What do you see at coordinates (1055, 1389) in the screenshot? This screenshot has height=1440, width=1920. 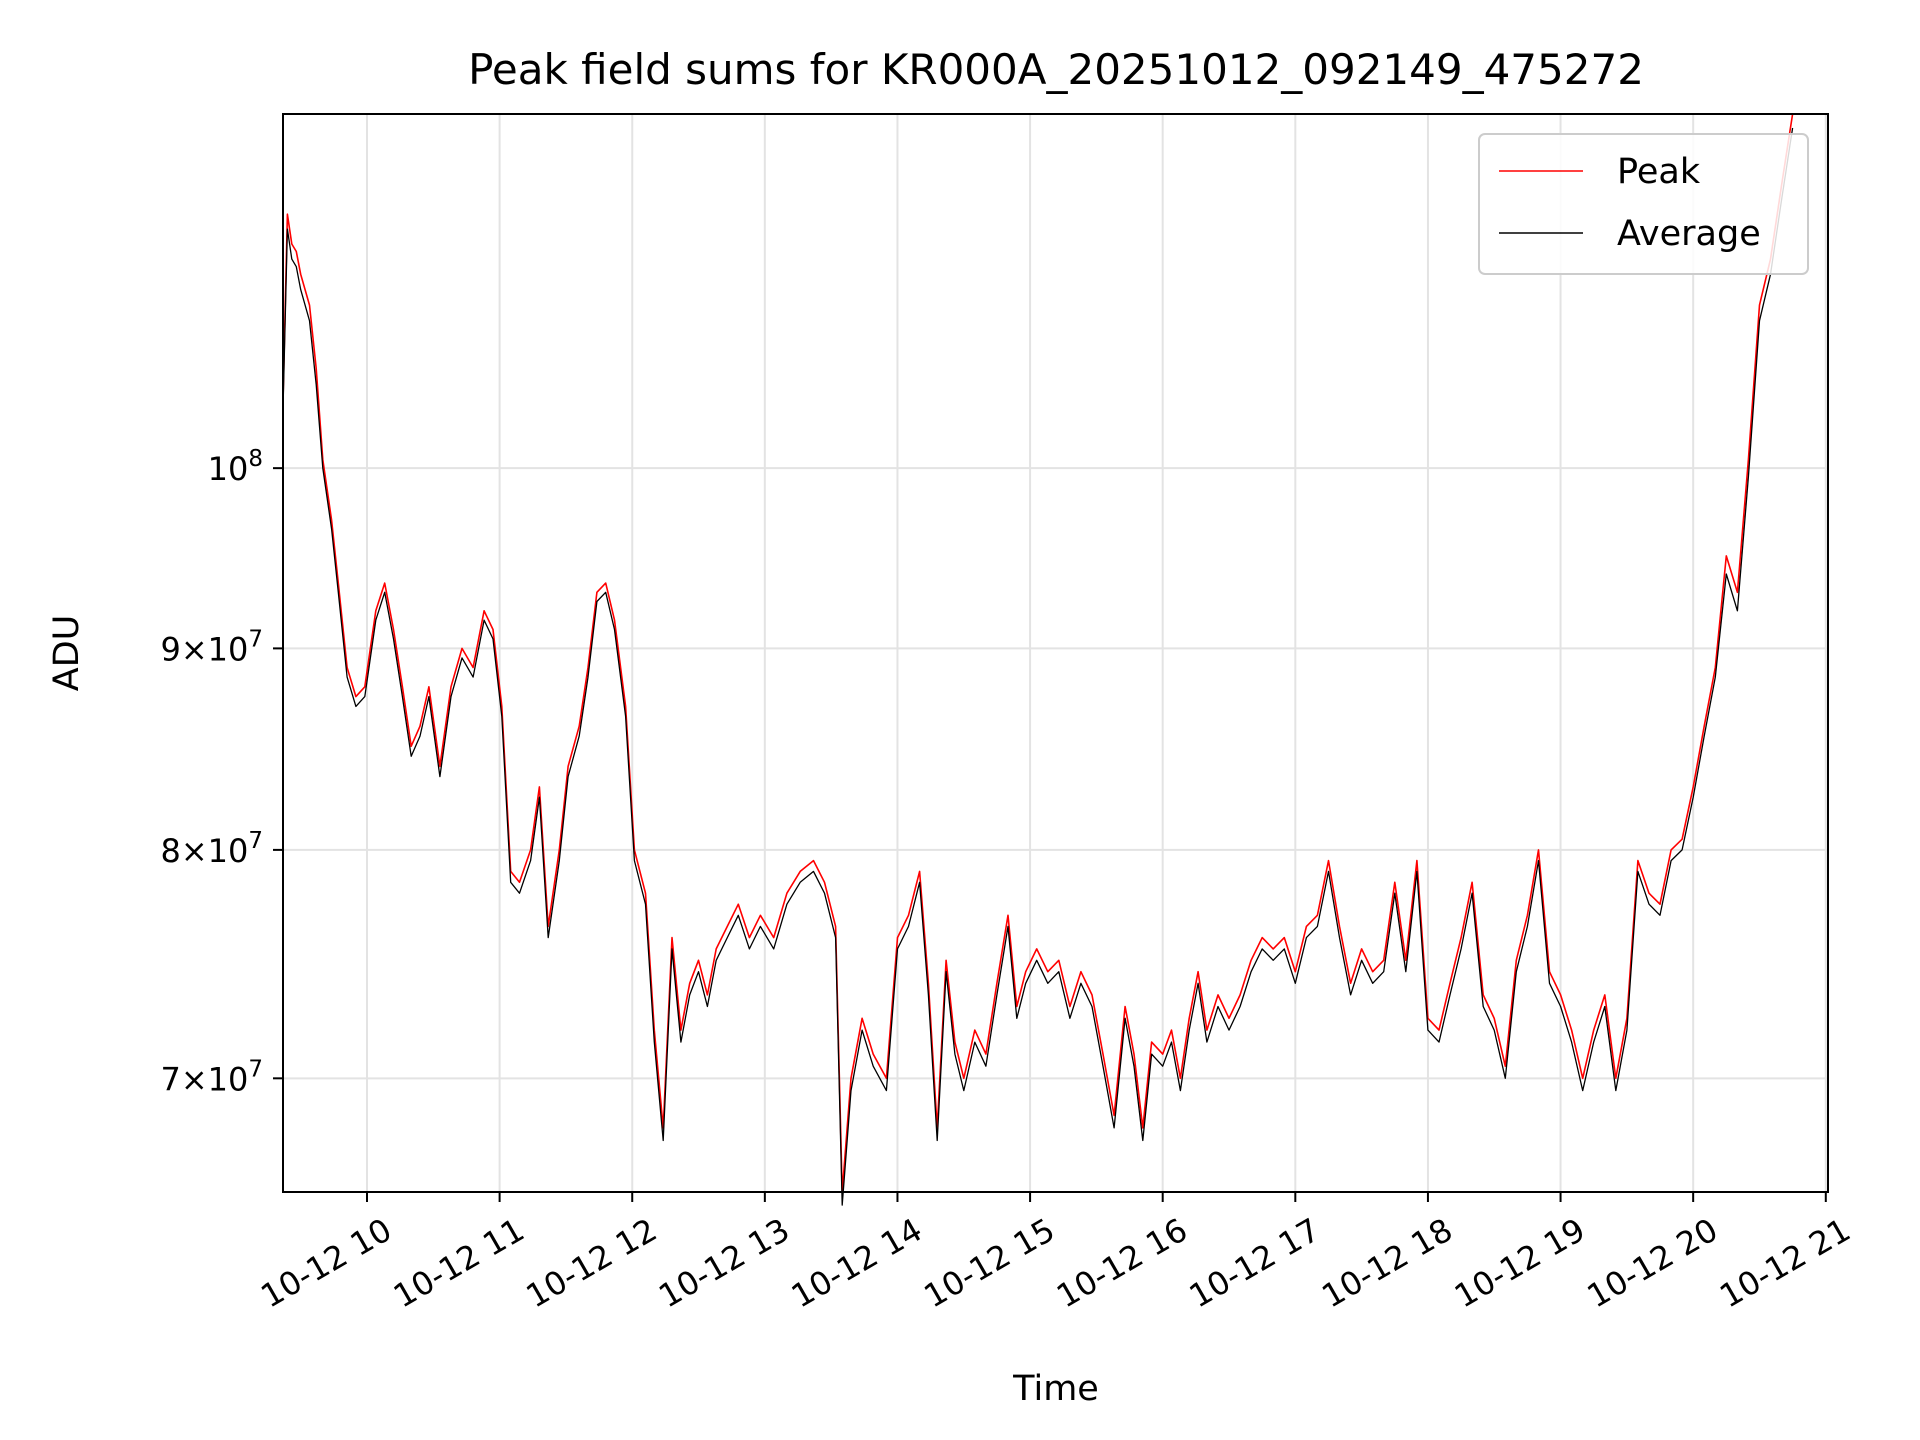 I see `x-axis-label: Time` at bounding box center [1055, 1389].